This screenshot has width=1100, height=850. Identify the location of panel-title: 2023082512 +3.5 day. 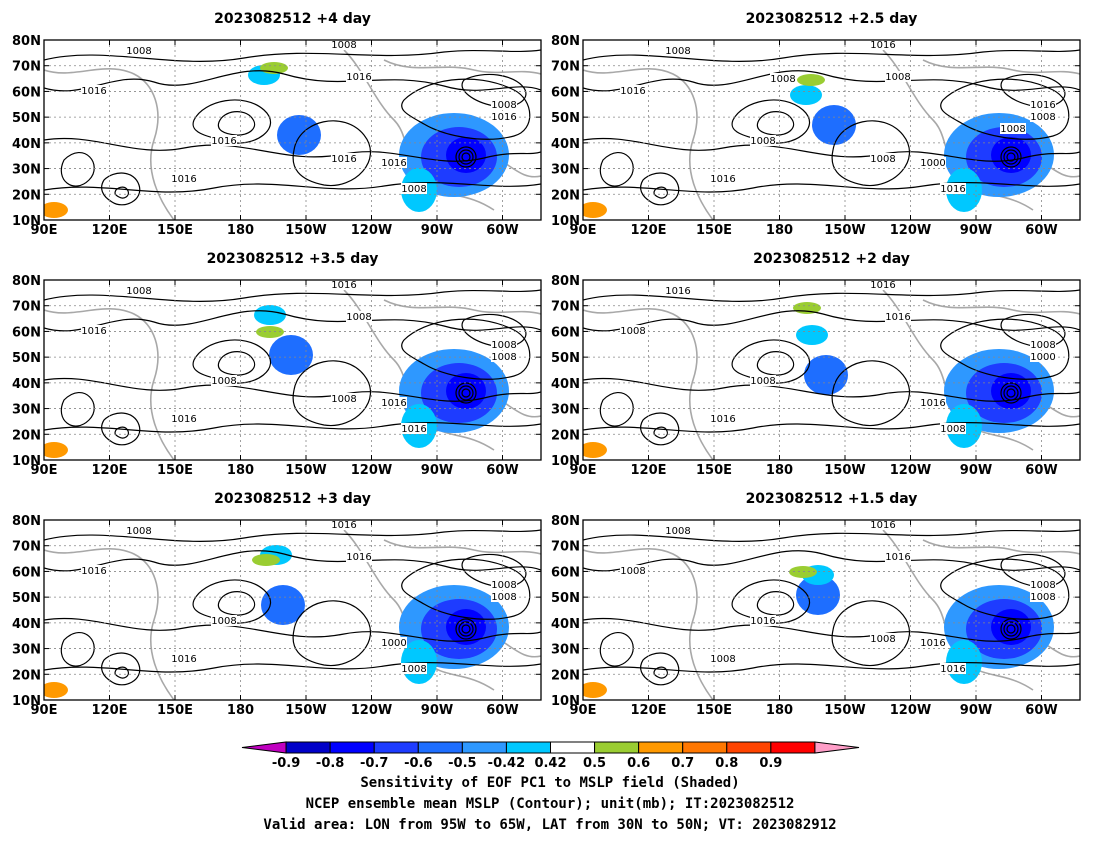
(293, 259).